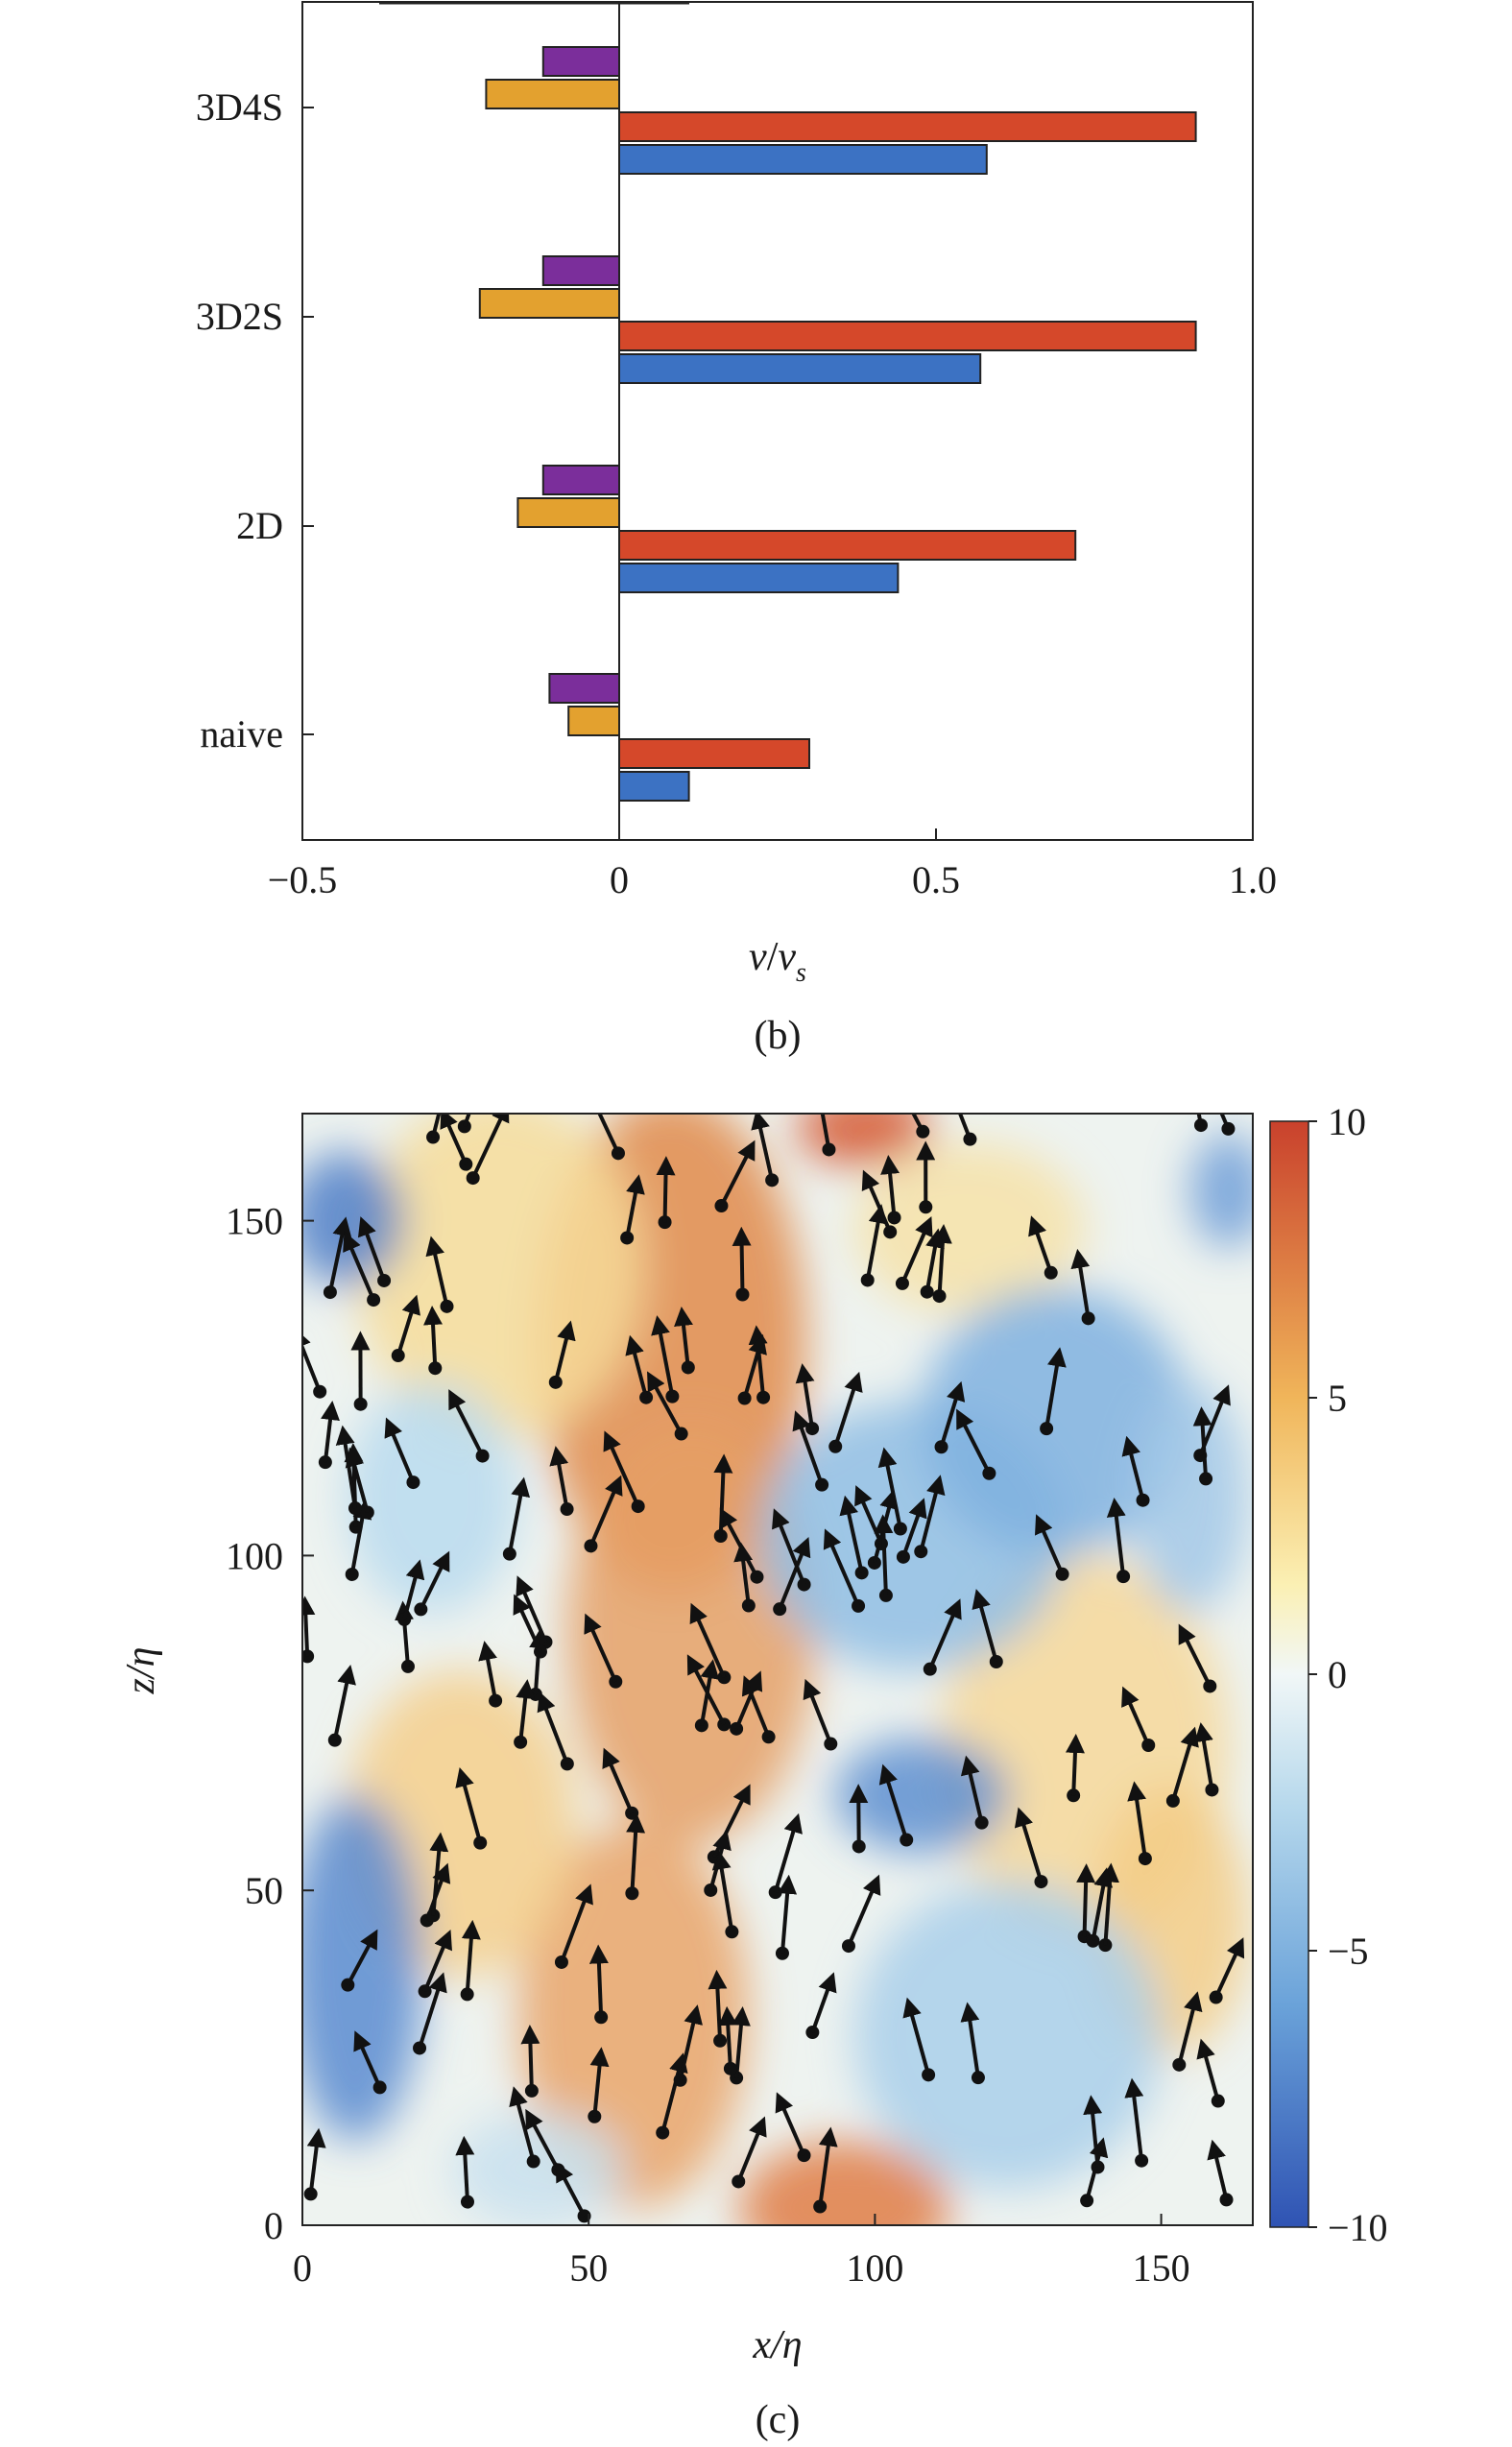 Image resolution: width=1512 pixels, height=2447 pixels. What do you see at coordinates (254, 1556) in the screenshot?
I see `y-tick-label: 100` at bounding box center [254, 1556].